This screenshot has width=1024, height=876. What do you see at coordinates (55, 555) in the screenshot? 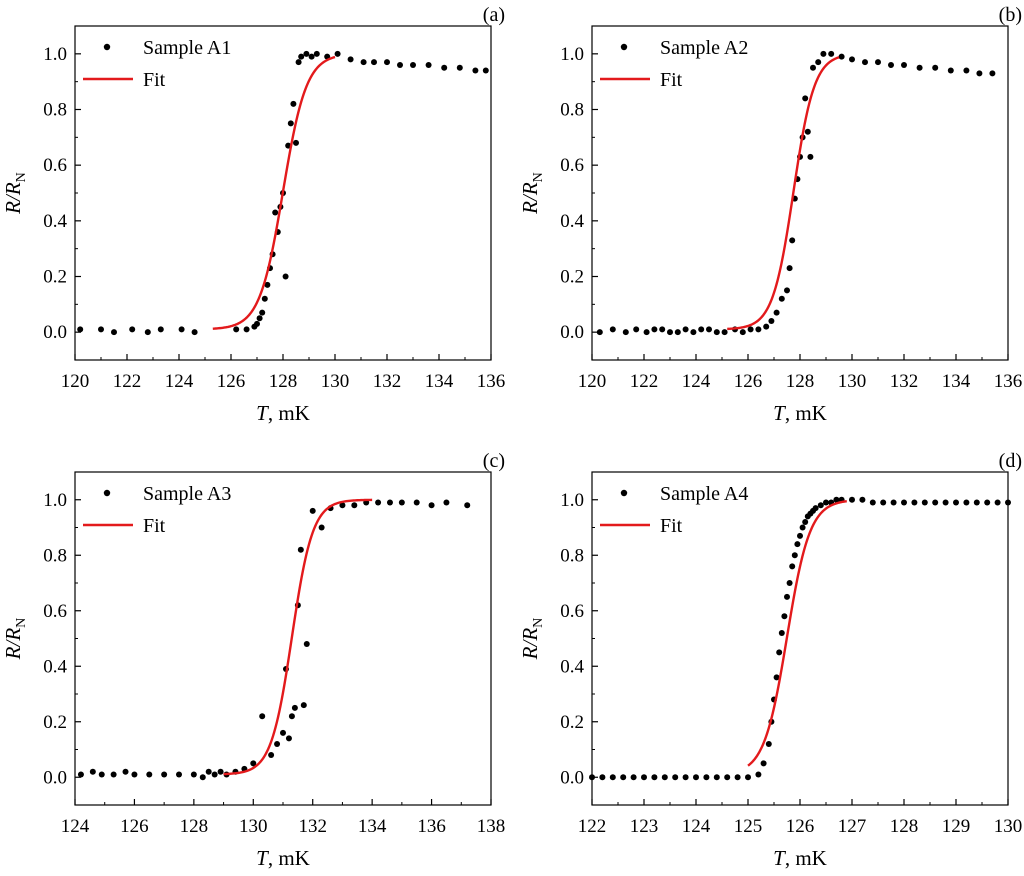
I see `y-tick-label: 0.8` at bounding box center [55, 555].